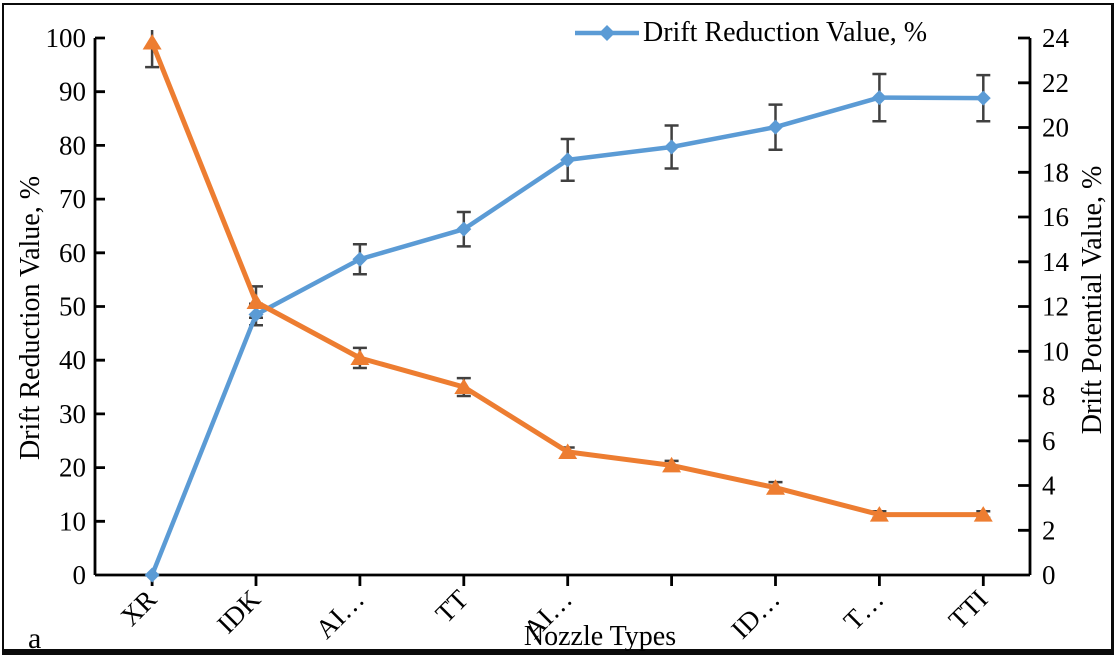 The height and width of the screenshot is (666, 1119). What do you see at coordinates (35, 638) in the screenshot?
I see `panel-letter: a` at bounding box center [35, 638].